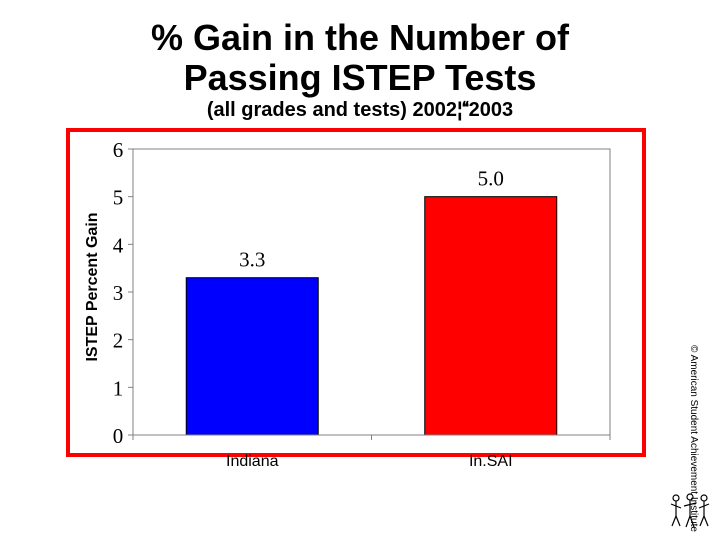 The image size is (720, 540). I want to click on data-label: 5.0, so click(491, 179).